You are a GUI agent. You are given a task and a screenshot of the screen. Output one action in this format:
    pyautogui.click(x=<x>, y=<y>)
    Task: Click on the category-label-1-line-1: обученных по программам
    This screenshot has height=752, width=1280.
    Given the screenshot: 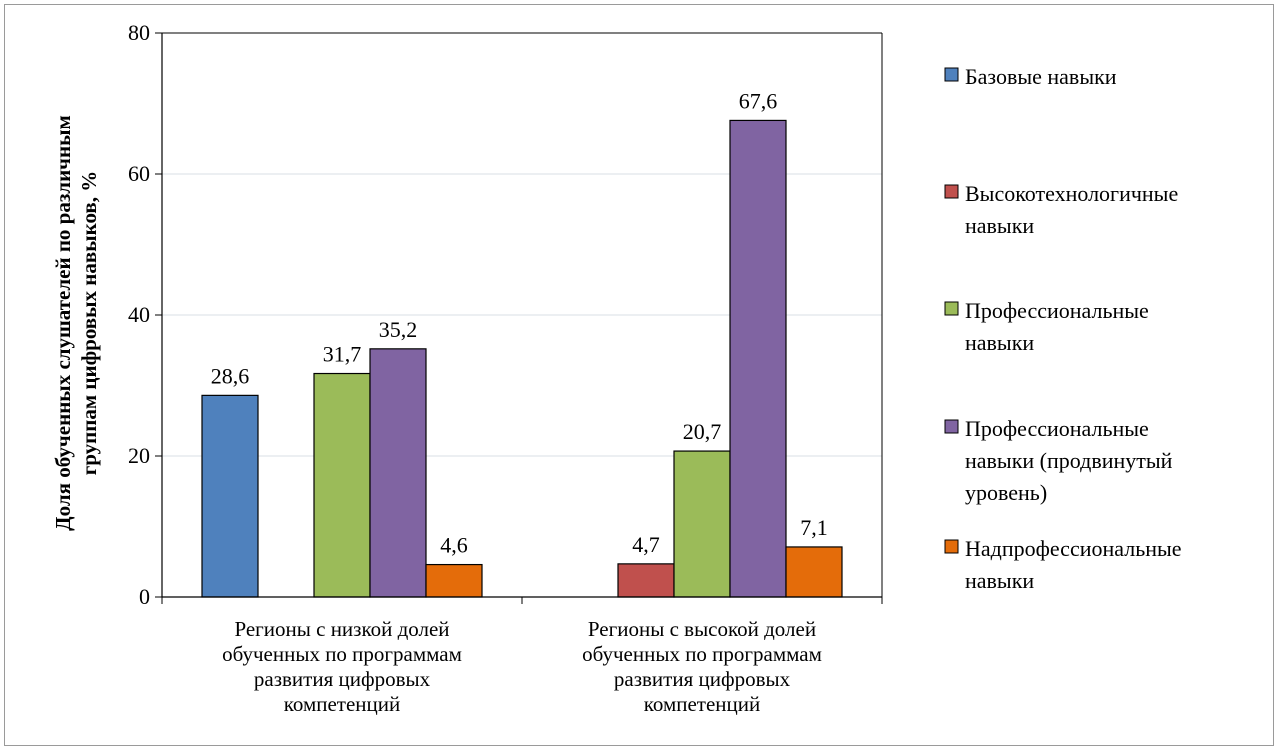 What is the action you would take?
    pyautogui.click(x=702, y=654)
    